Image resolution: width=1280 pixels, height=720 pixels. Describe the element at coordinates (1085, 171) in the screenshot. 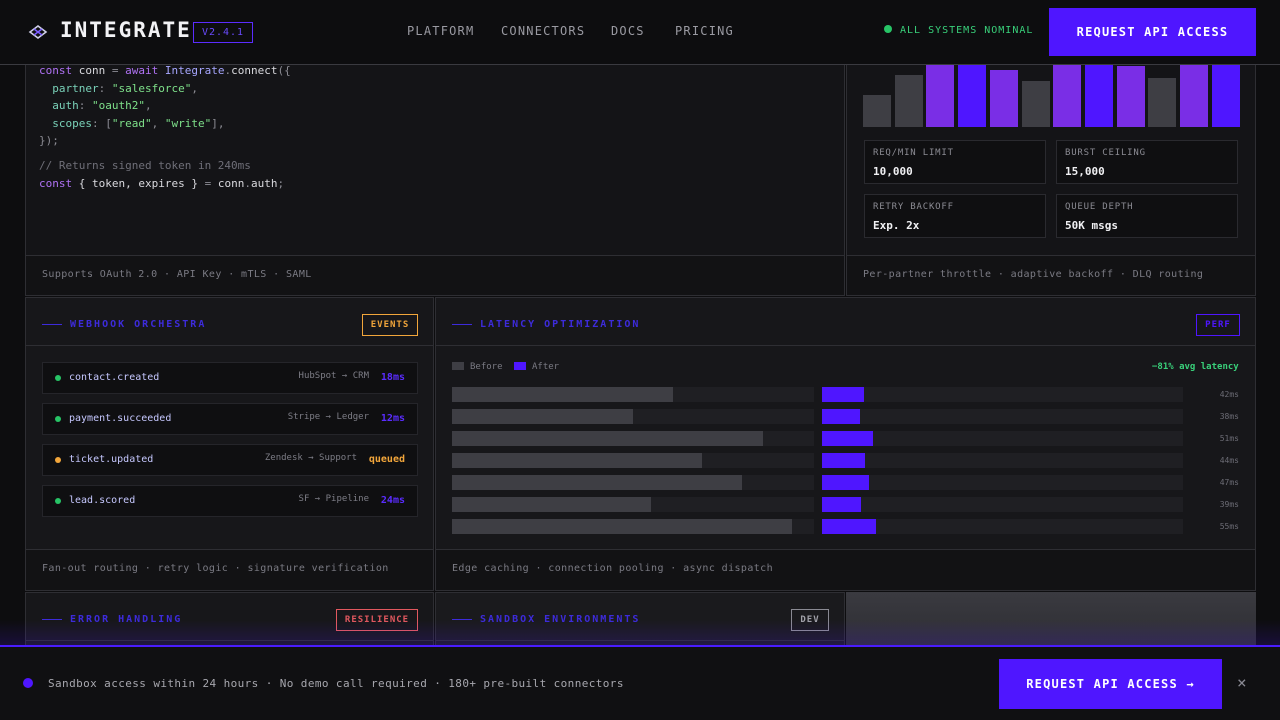

I see `stat-value: 15,000` at that location.